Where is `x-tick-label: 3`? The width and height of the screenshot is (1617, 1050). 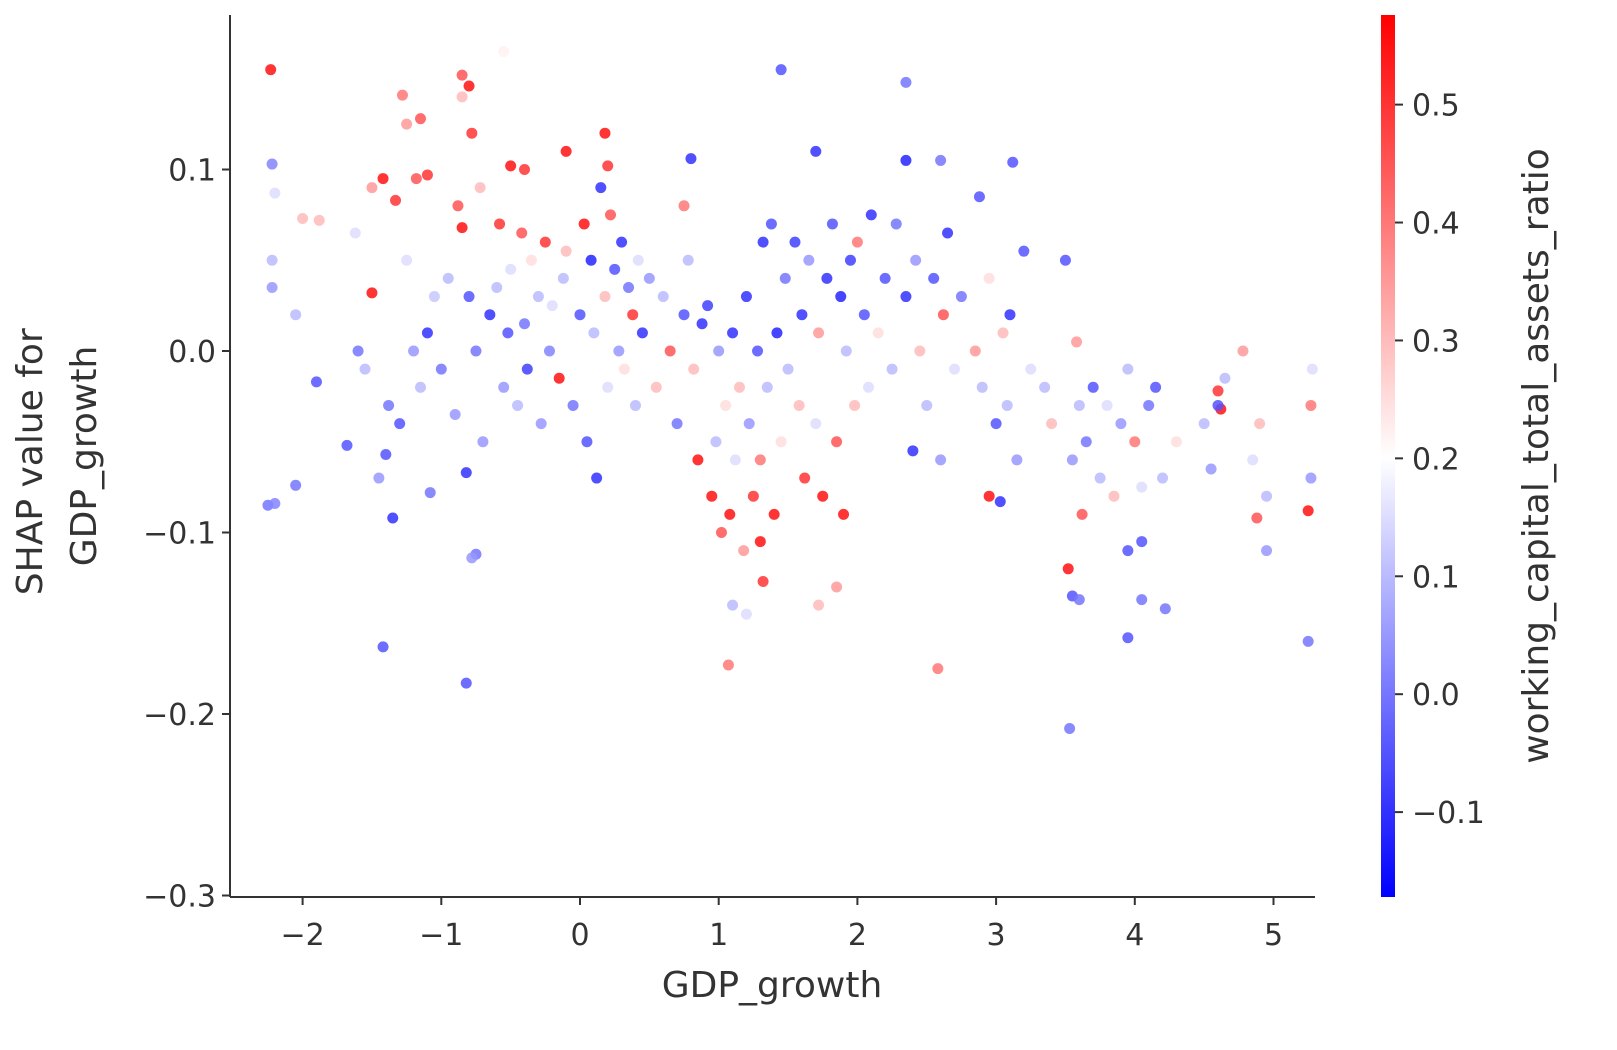 x-tick-label: 3 is located at coordinates (996, 935).